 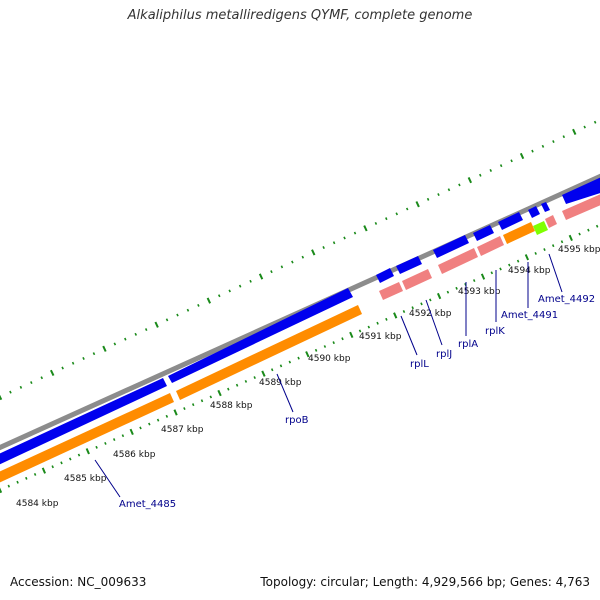 What do you see at coordinates (495, 331) in the screenshot?
I see `gene-label-rplK: rplK` at bounding box center [495, 331].